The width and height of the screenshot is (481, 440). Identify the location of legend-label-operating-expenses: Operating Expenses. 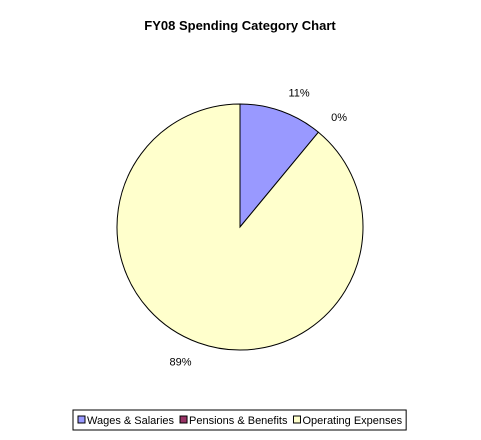
(352, 421).